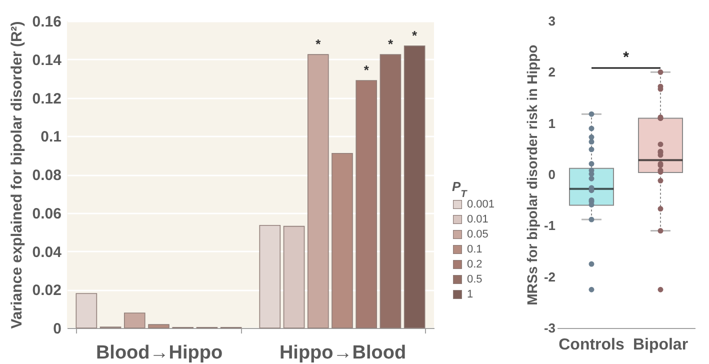 Image resolution: width=709 pixels, height=364 pixels. Describe the element at coordinates (550, 328) in the screenshot. I see `y-tick-label: -3` at that location.